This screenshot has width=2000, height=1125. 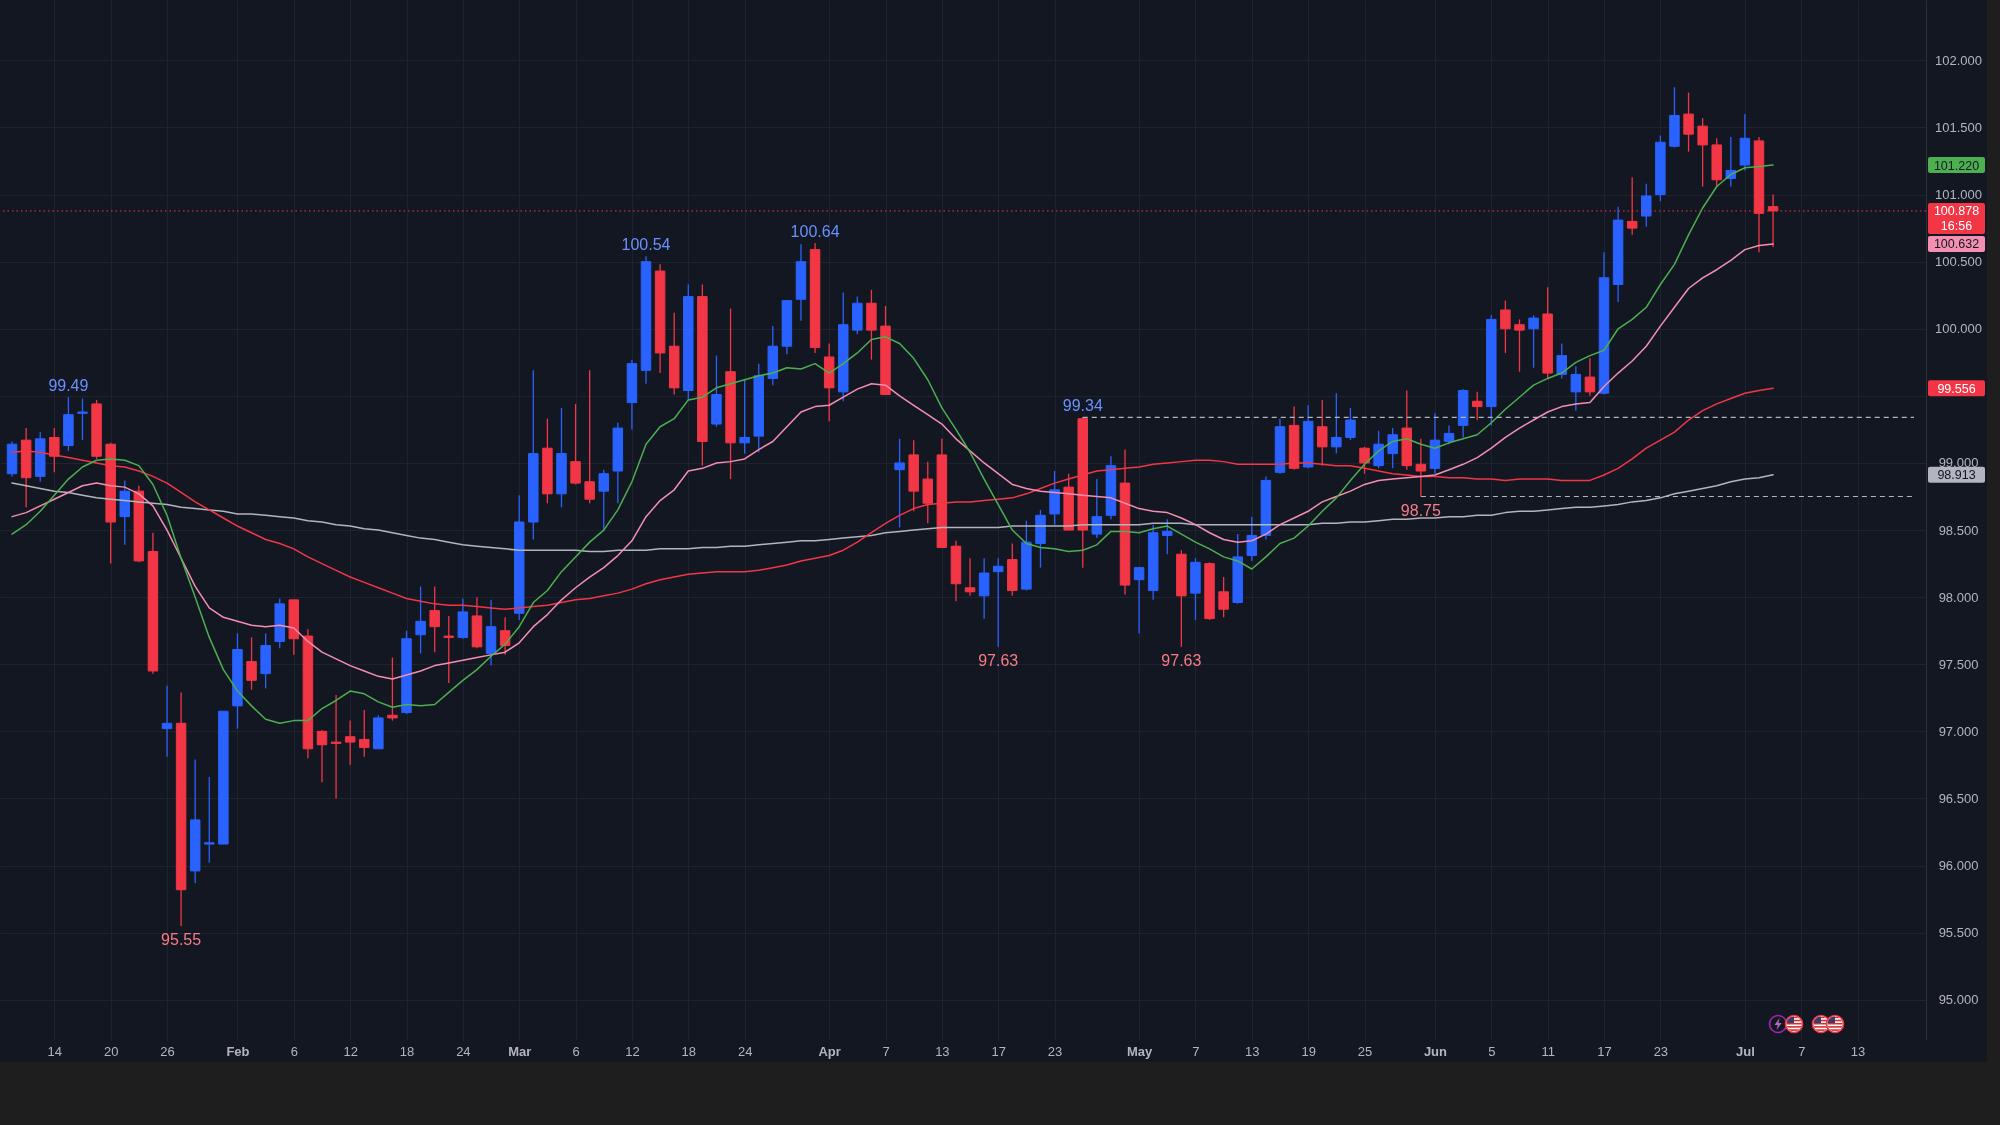 What do you see at coordinates (1435, 1051) in the screenshot?
I see `x-tick-label: Jun` at bounding box center [1435, 1051].